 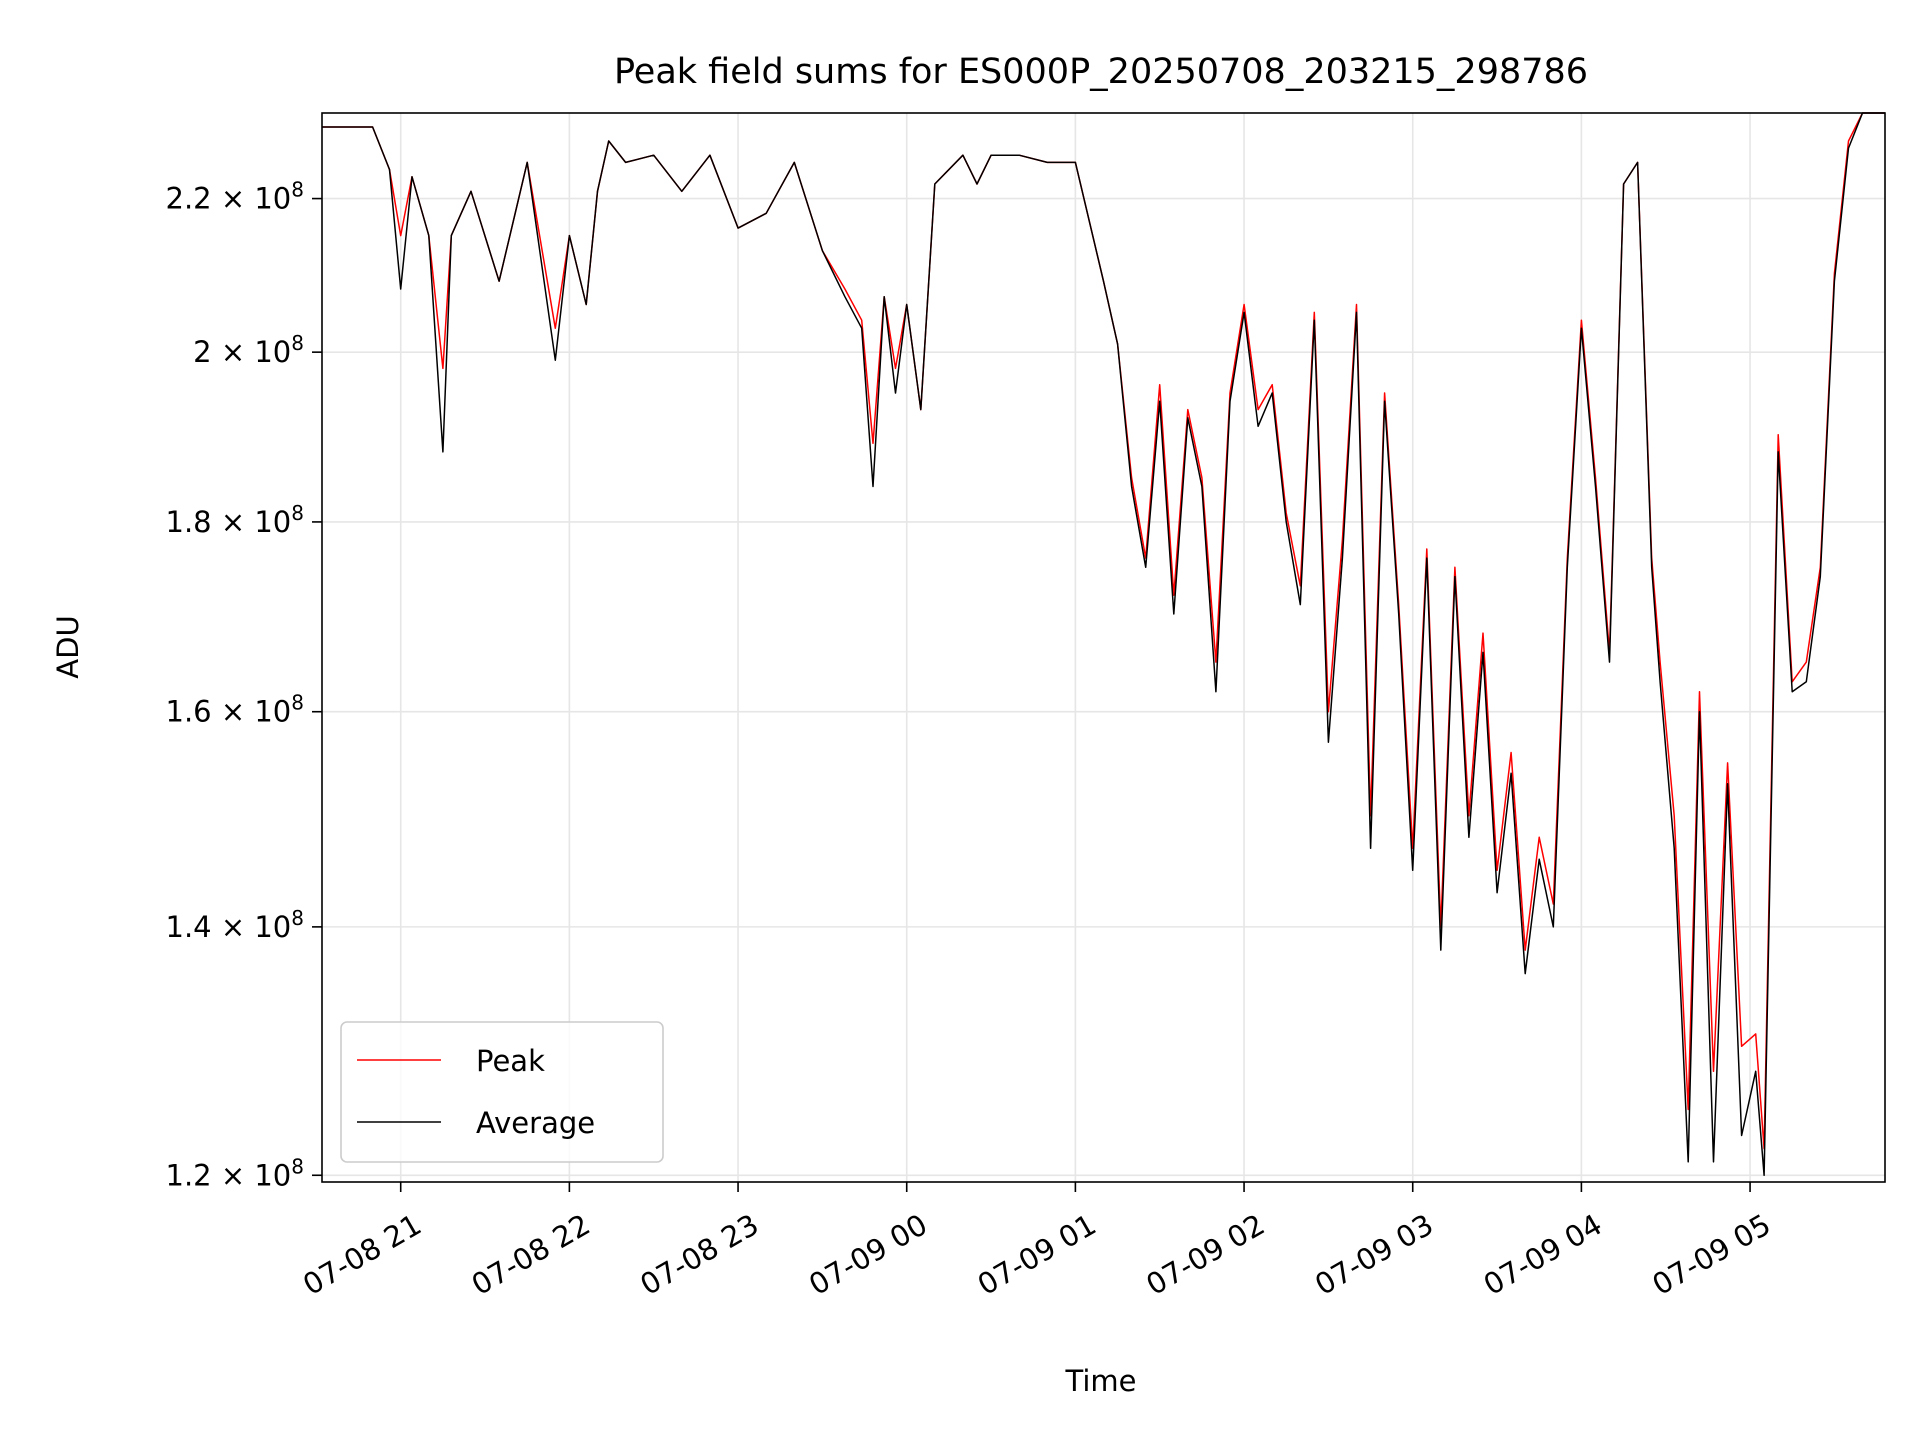 What do you see at coordinates (235, 1173) in the screenshot?
I see `y-tick-label: 1.2 × 108` at bounding box center [235, 1173].